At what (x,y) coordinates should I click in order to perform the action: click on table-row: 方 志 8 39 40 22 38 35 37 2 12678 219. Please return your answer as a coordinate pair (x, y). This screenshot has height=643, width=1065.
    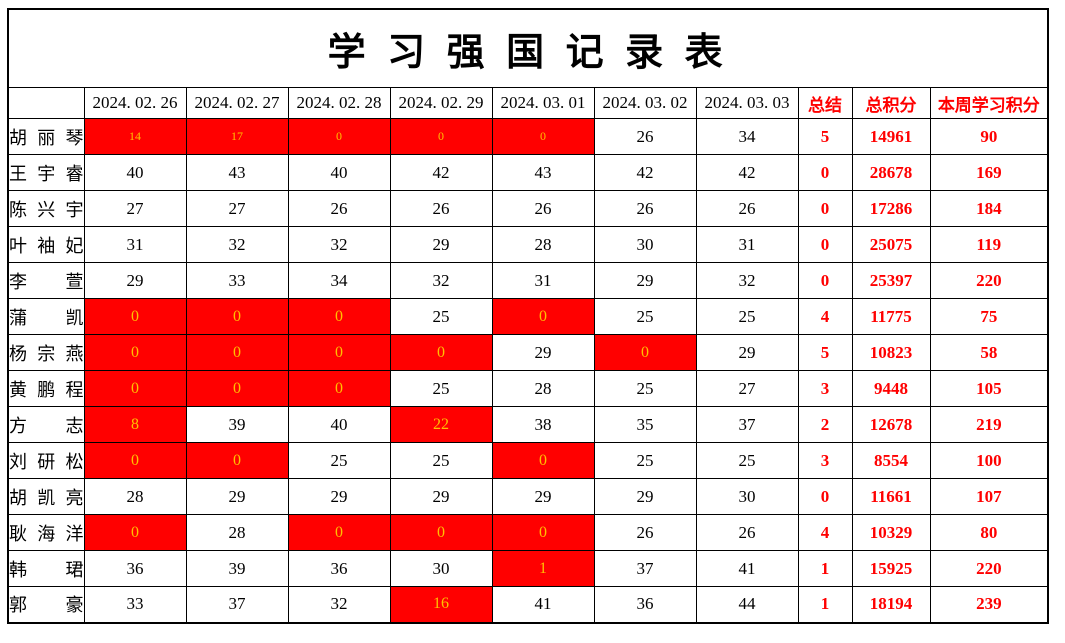
    Looking at the image, I should click on (528, 424).